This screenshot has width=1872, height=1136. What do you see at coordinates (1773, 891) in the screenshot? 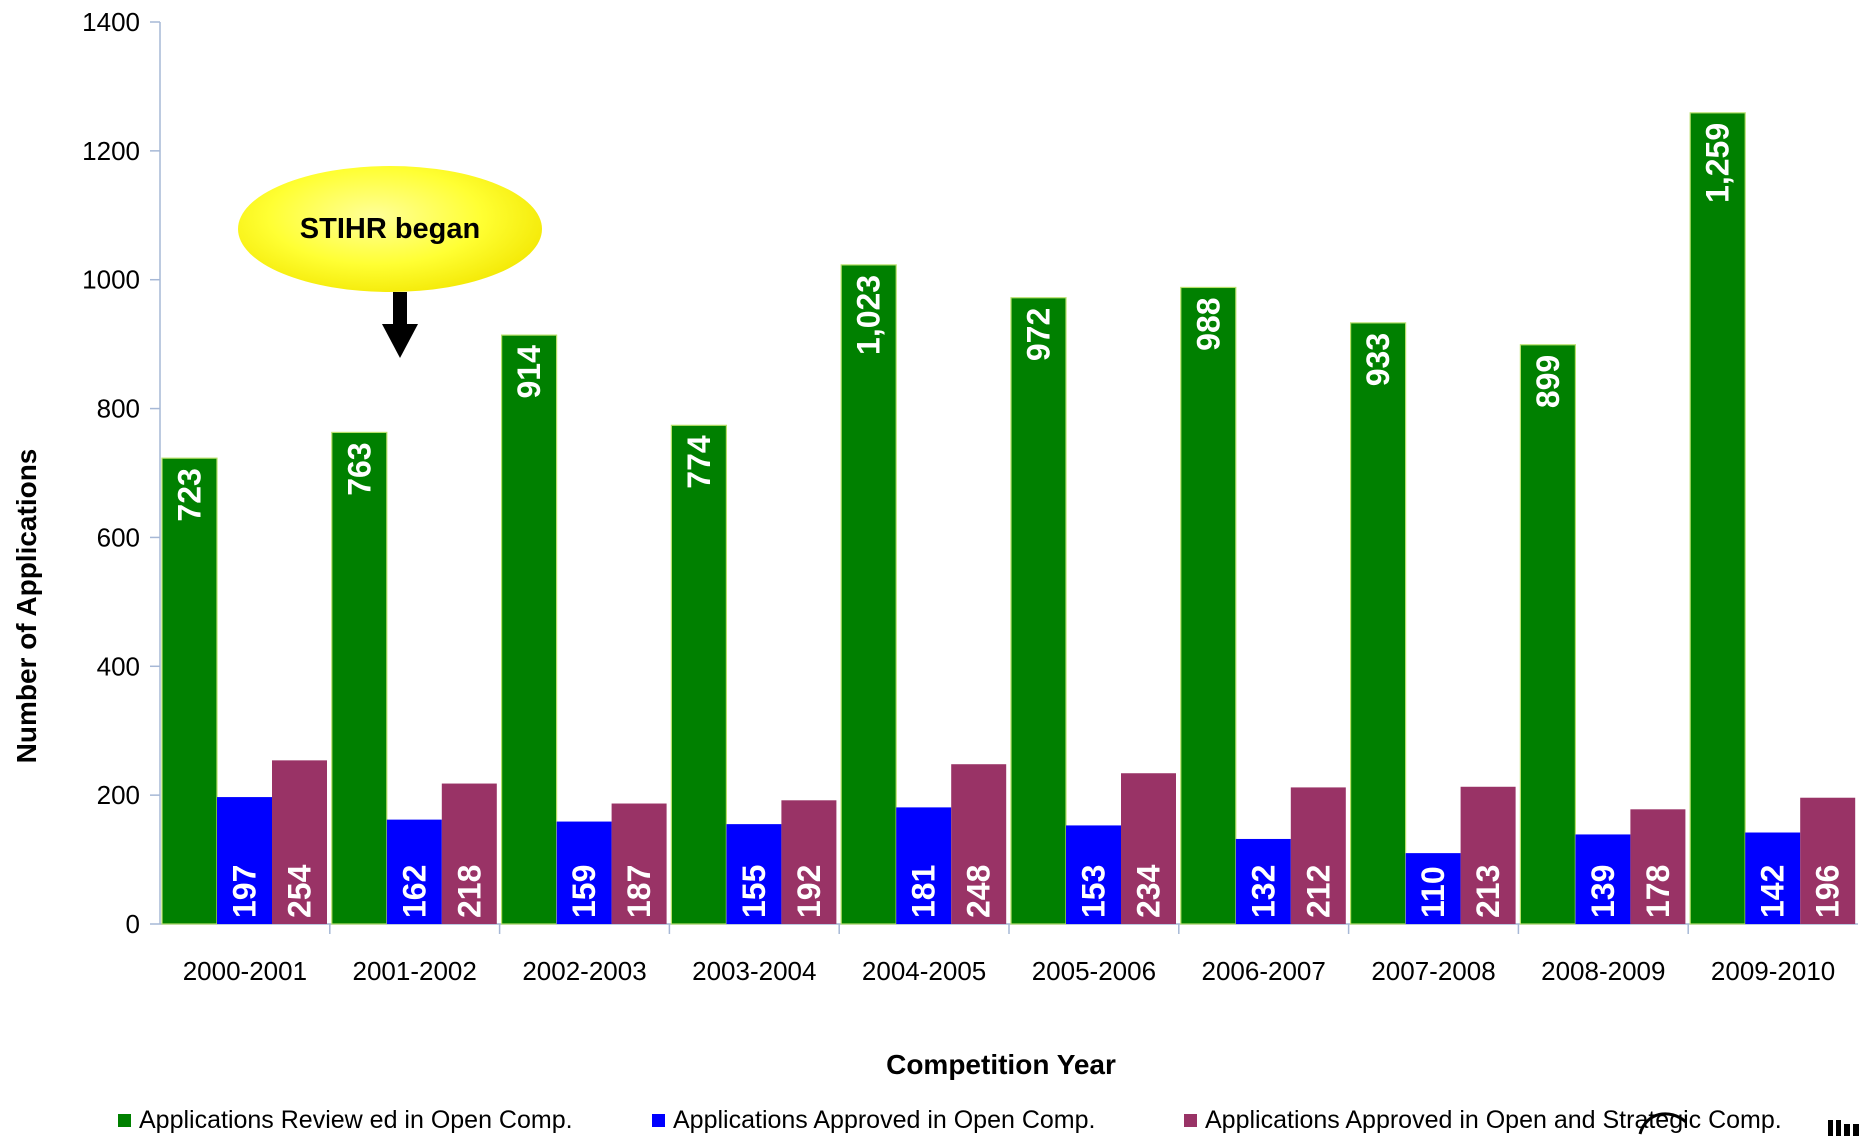
I see `bar-data-label: 142` at bounding box center [1773, 891].